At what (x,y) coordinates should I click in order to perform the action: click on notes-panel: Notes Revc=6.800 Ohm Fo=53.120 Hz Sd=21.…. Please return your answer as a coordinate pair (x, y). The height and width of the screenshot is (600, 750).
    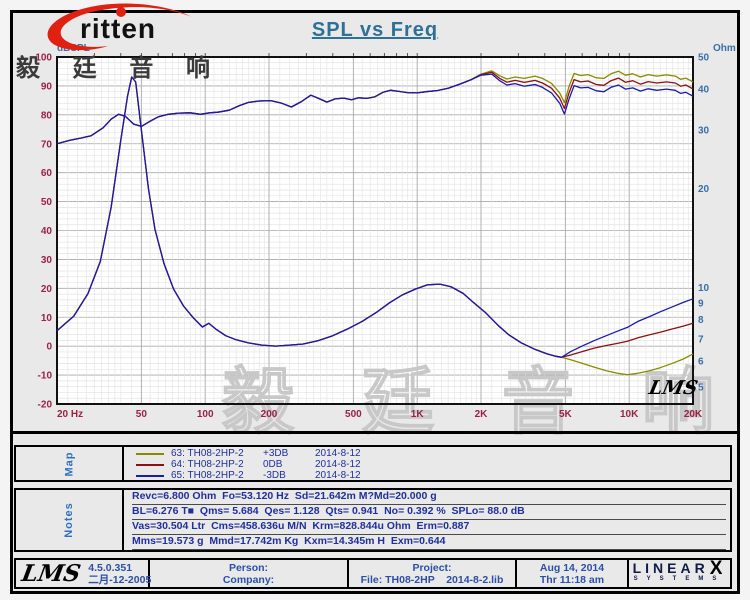
    Looking at the image, I should click on (373, 520).